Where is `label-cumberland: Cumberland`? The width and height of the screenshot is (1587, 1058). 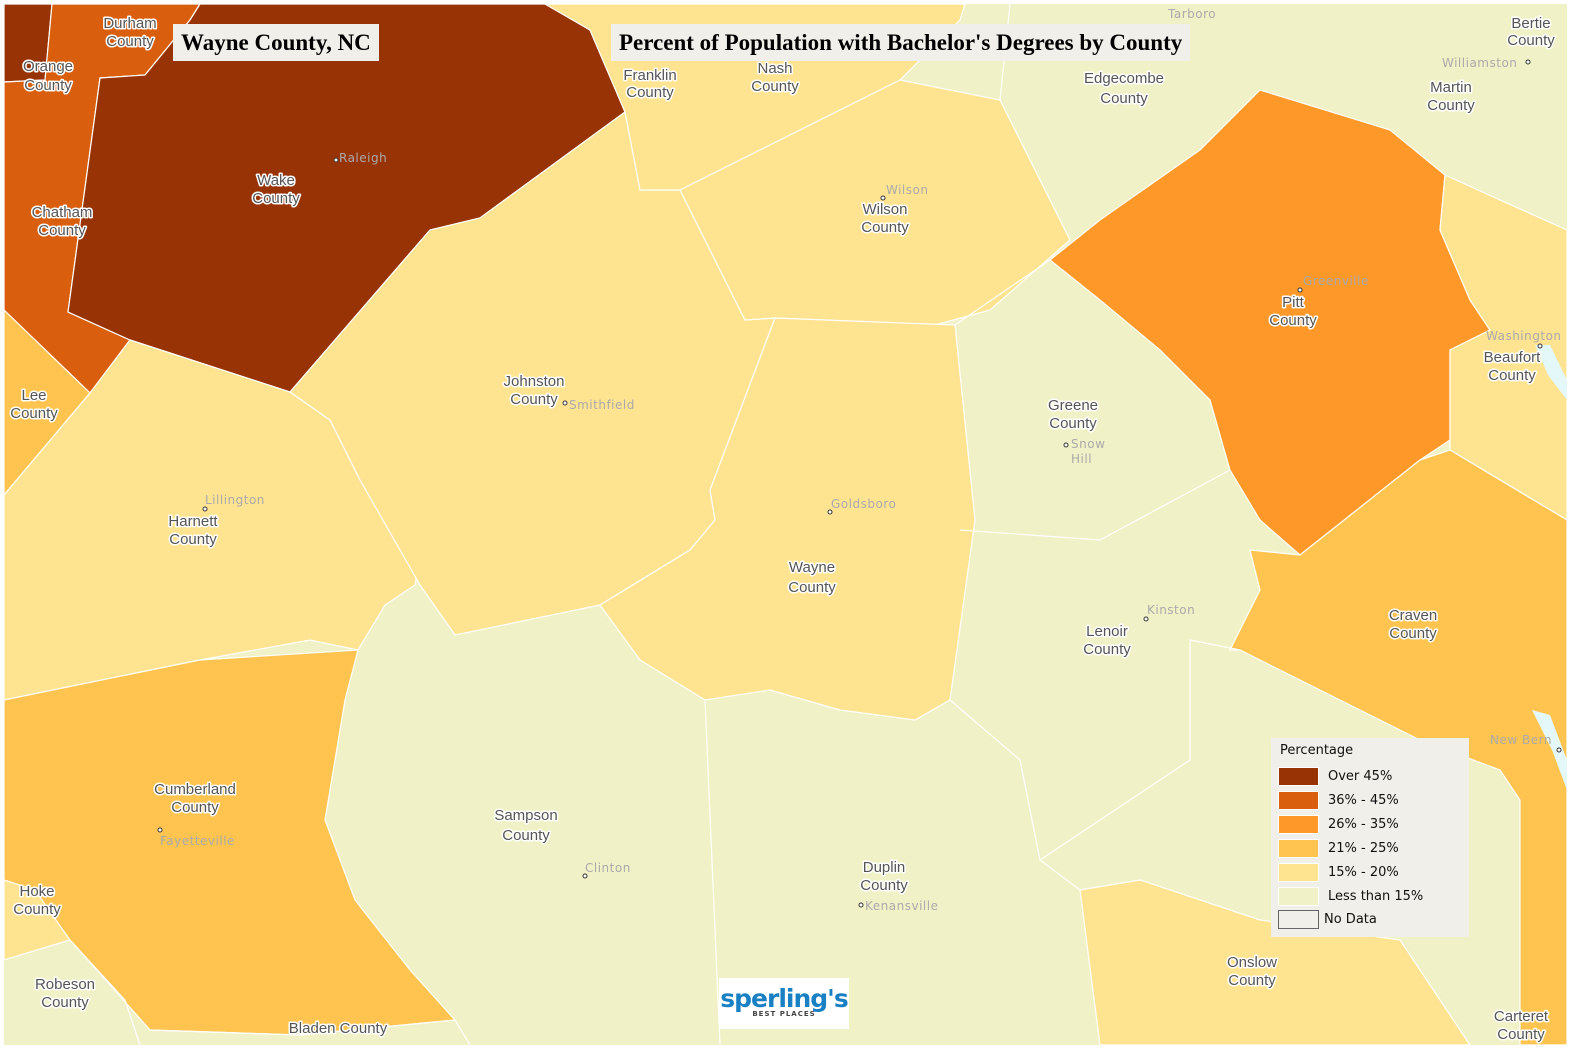 label-cumberland: Cumberland is located at coordinates (195, 789).